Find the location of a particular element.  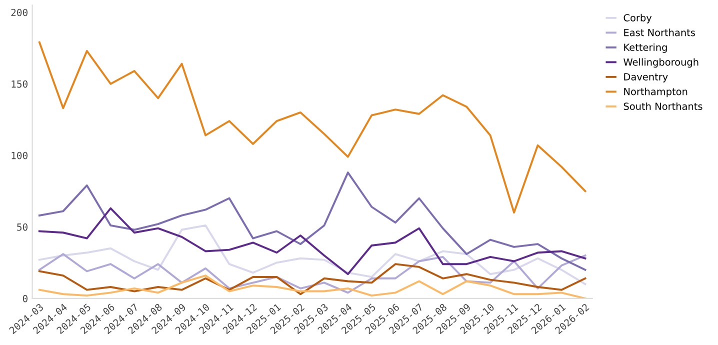

legend-label: Wellingborough is located at coordinates (661, 63).